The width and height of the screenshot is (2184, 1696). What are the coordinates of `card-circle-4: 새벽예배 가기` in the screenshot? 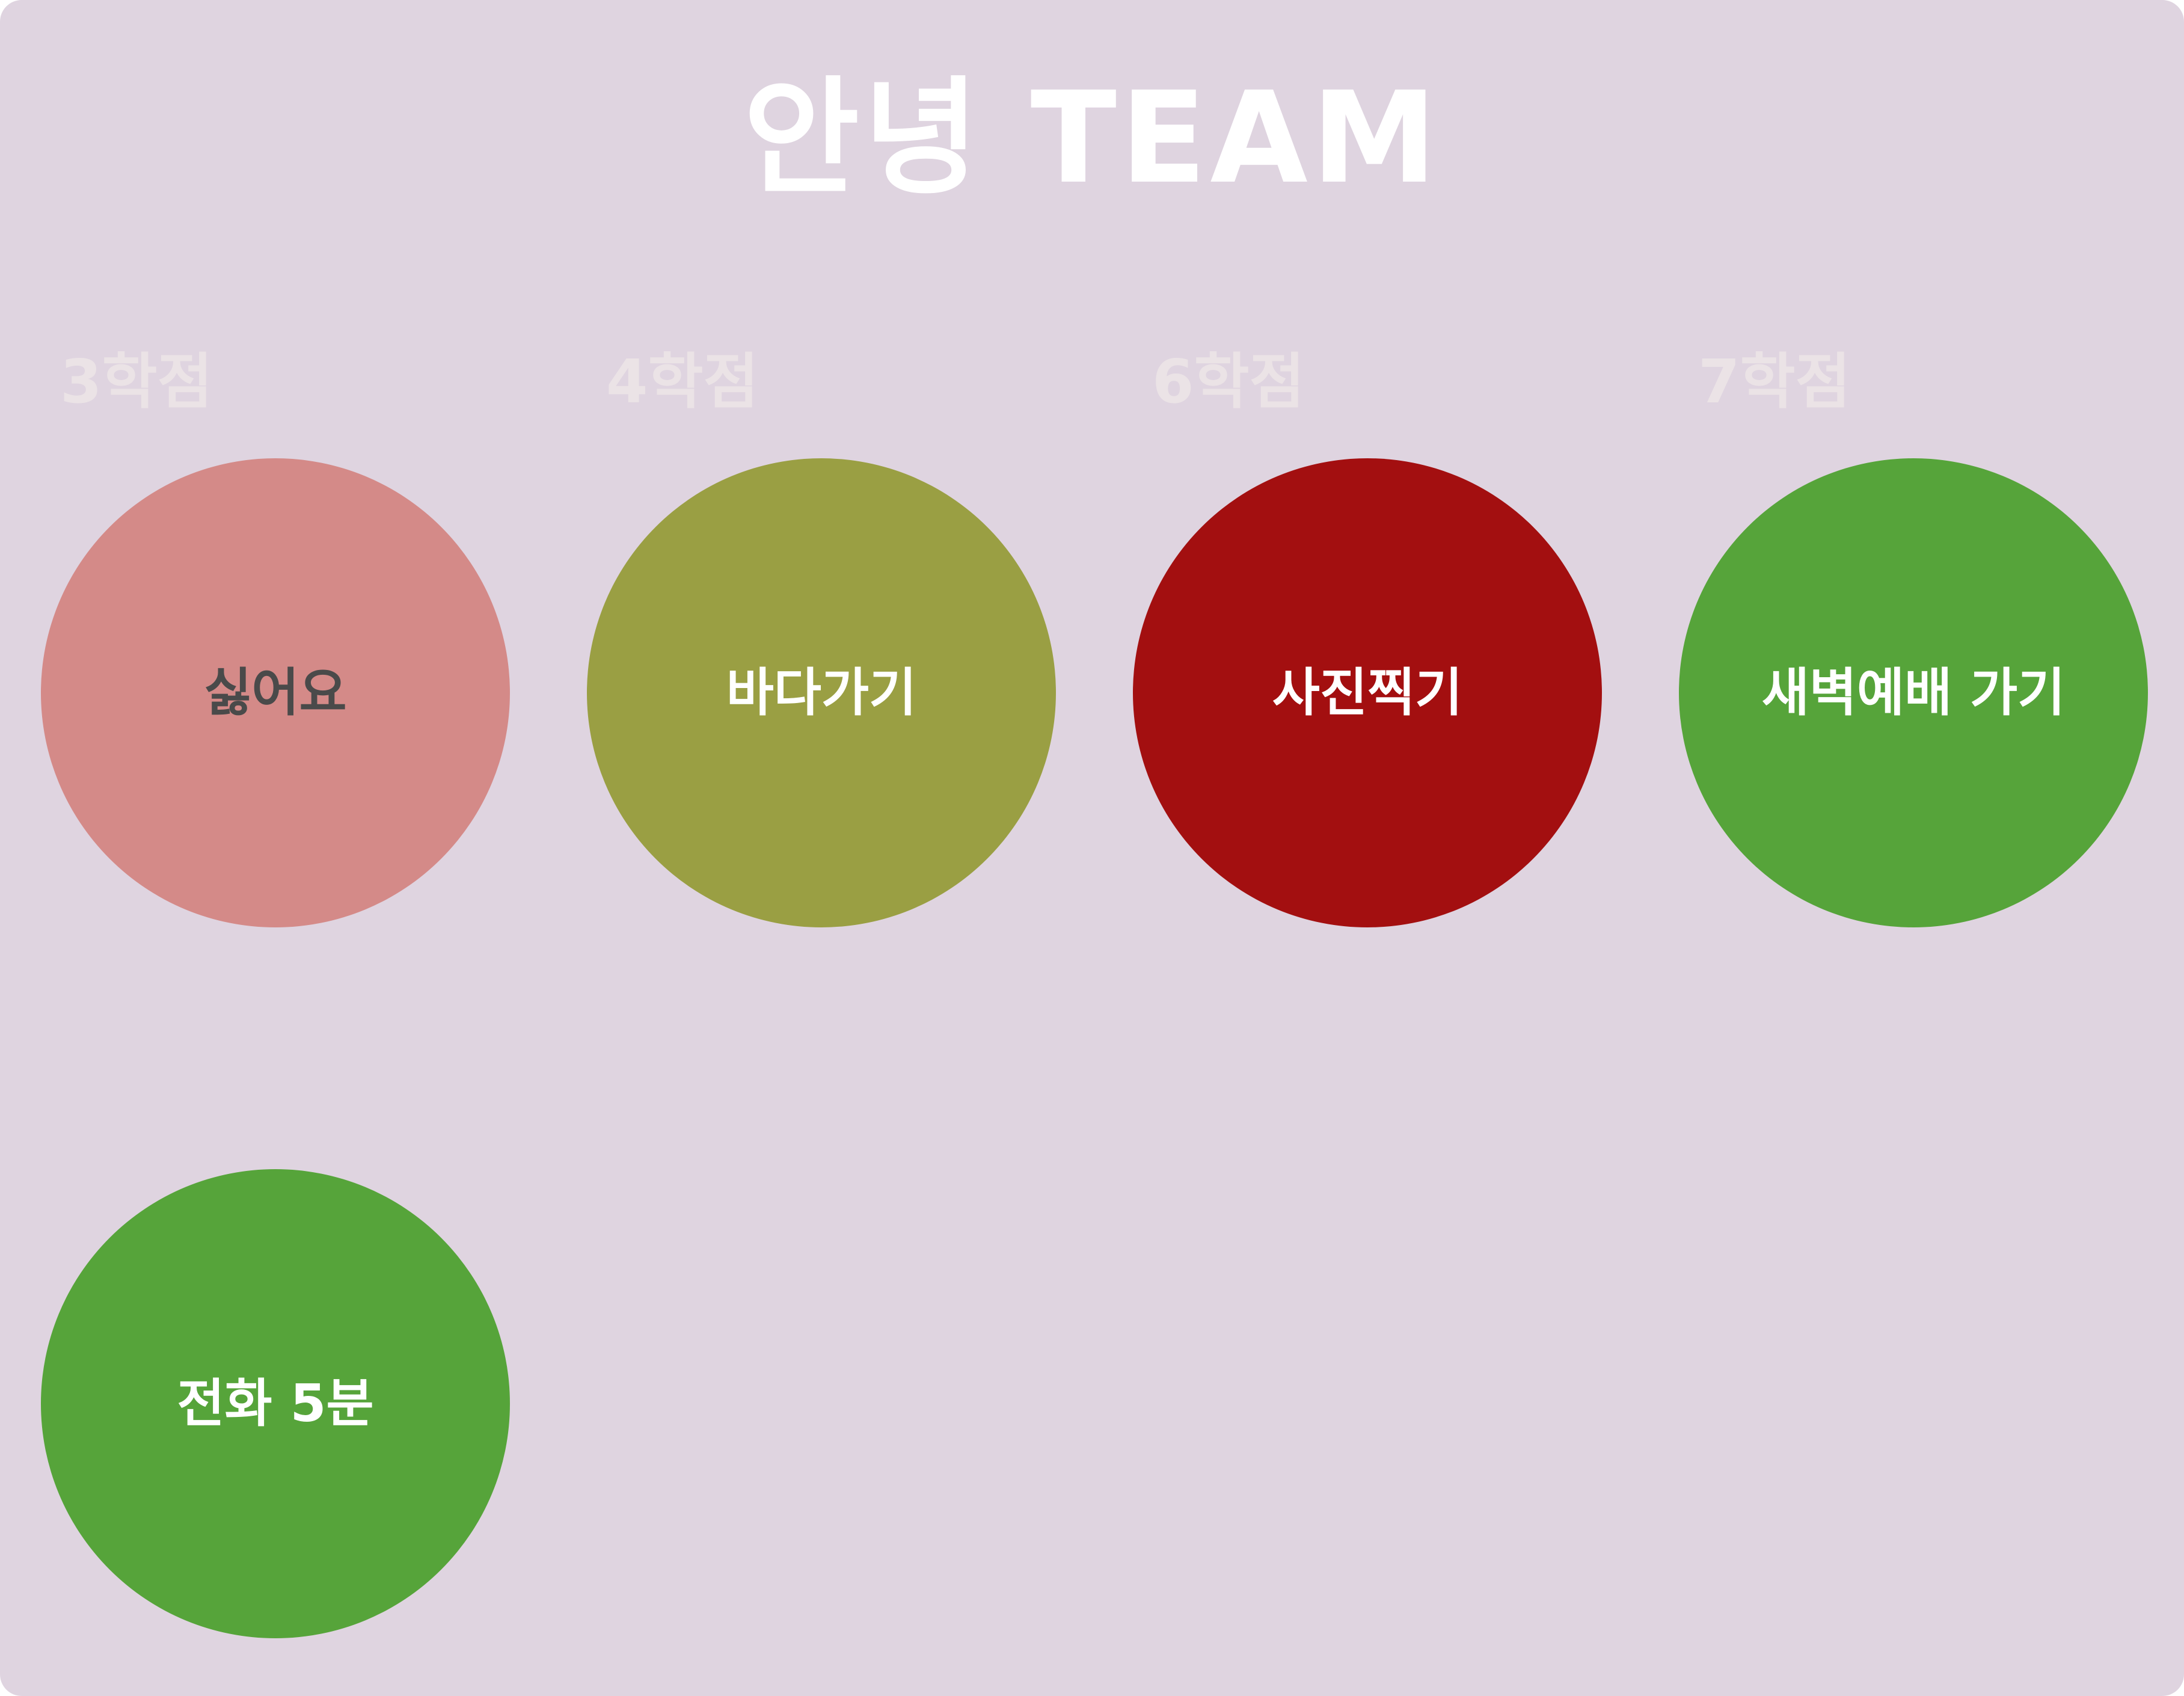 It's located at (1913, 692).